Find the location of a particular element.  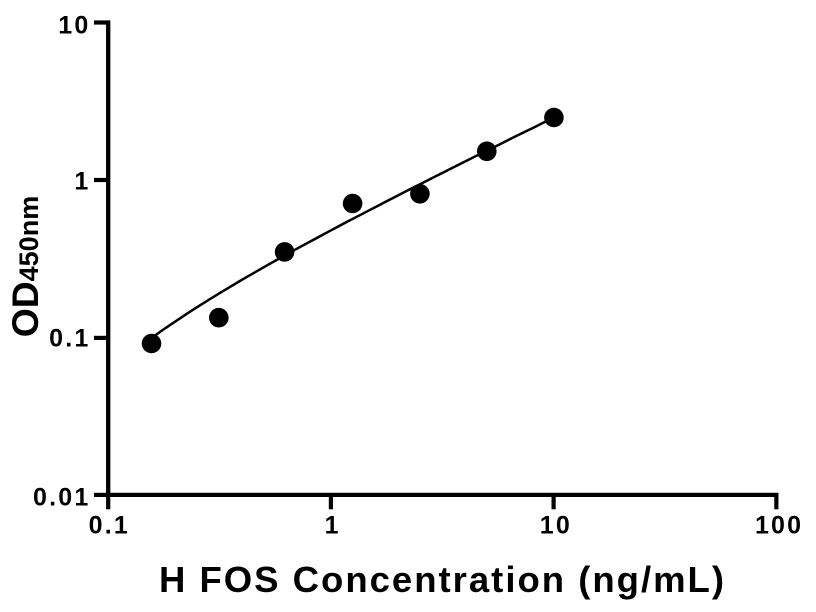

svg-text: 100 is located at coordinates (779, 525).